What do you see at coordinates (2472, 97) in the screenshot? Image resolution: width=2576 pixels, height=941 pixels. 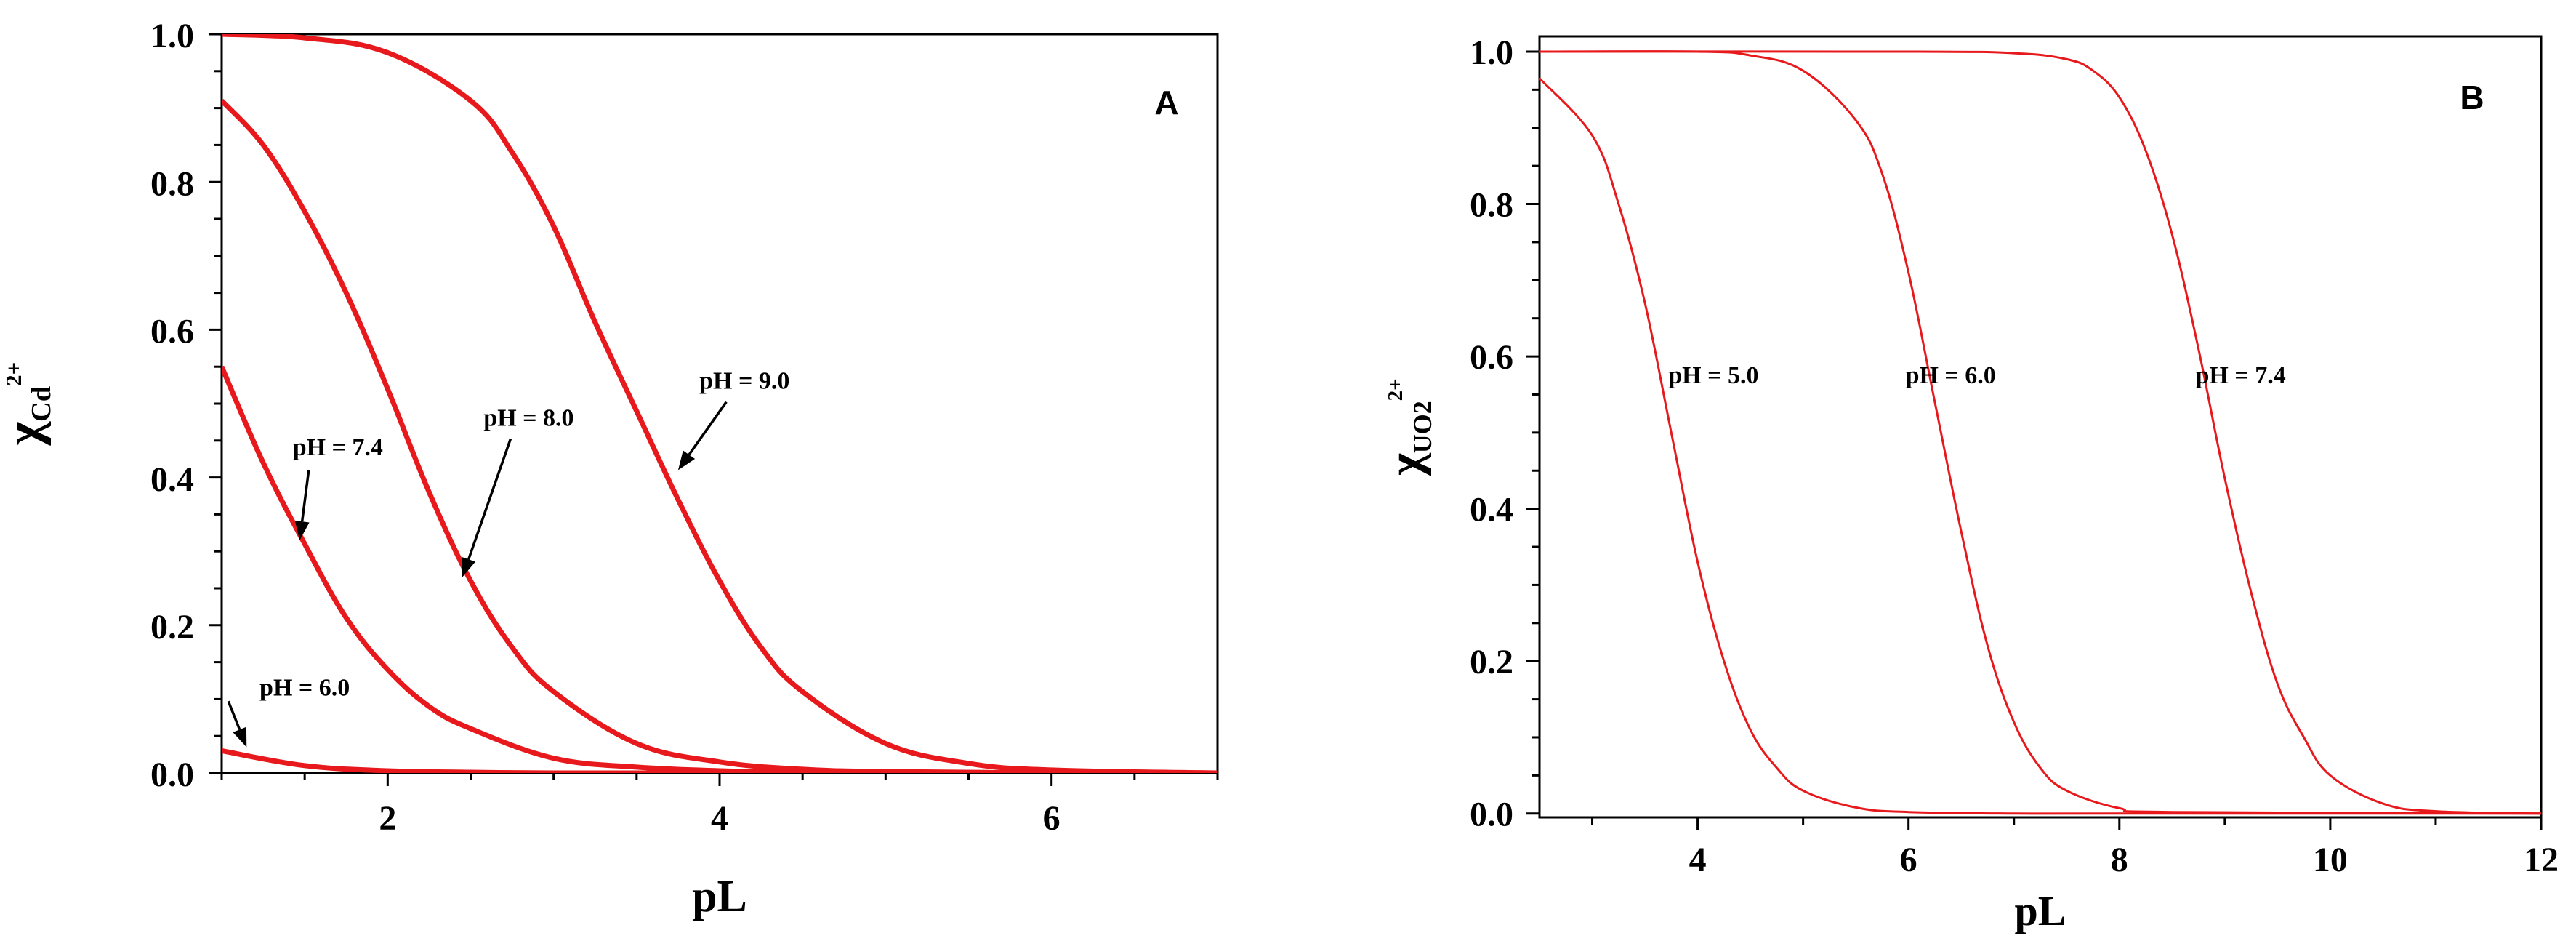 I see `panel-letter: B` at bounding box center [2472, 97].